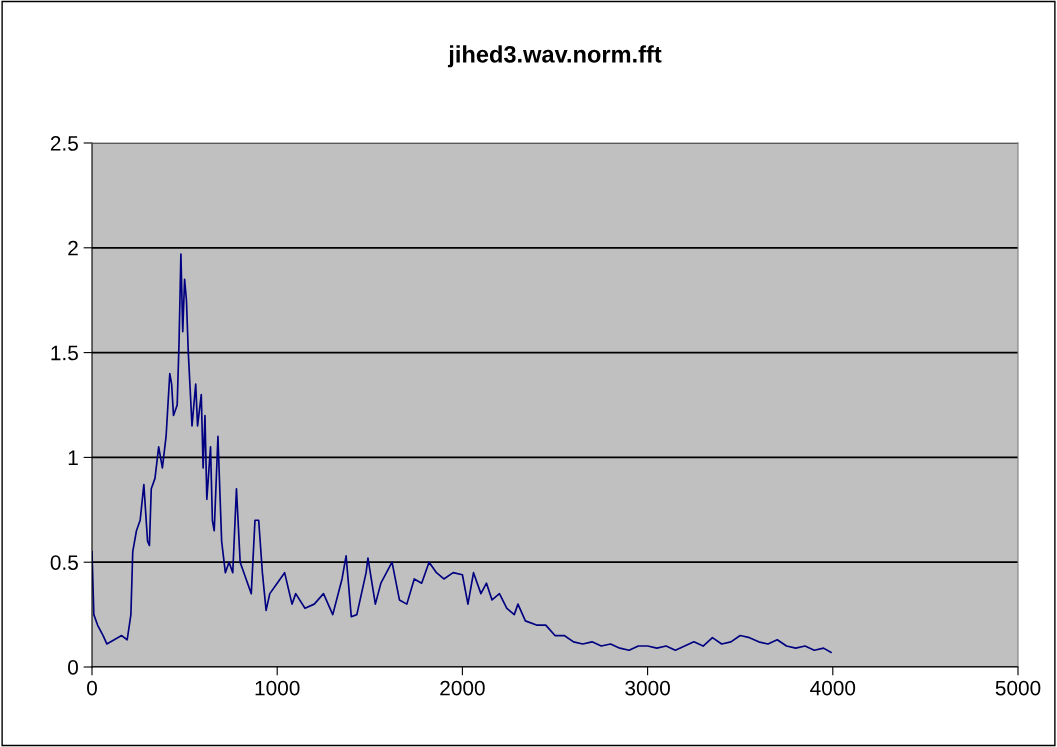 The width and height of the screenshot is (1057, 747). I want to click on y-tick-label: 1, so click(73, 457).